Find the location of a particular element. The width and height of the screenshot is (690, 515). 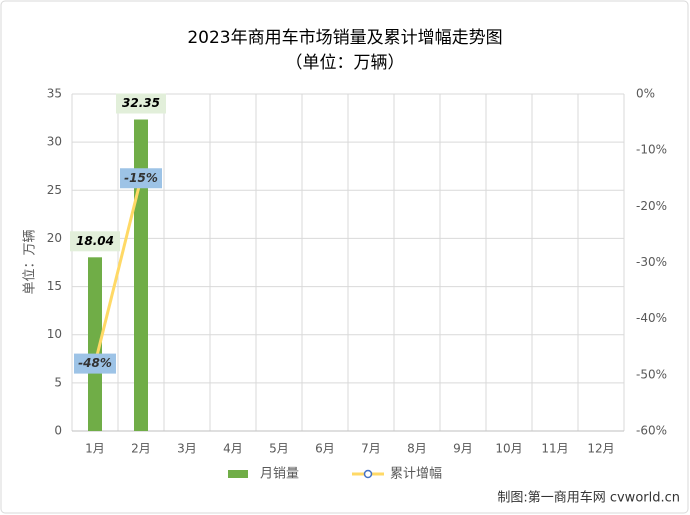

y2-tick-label: -30% is located at coordinates (651, 262).